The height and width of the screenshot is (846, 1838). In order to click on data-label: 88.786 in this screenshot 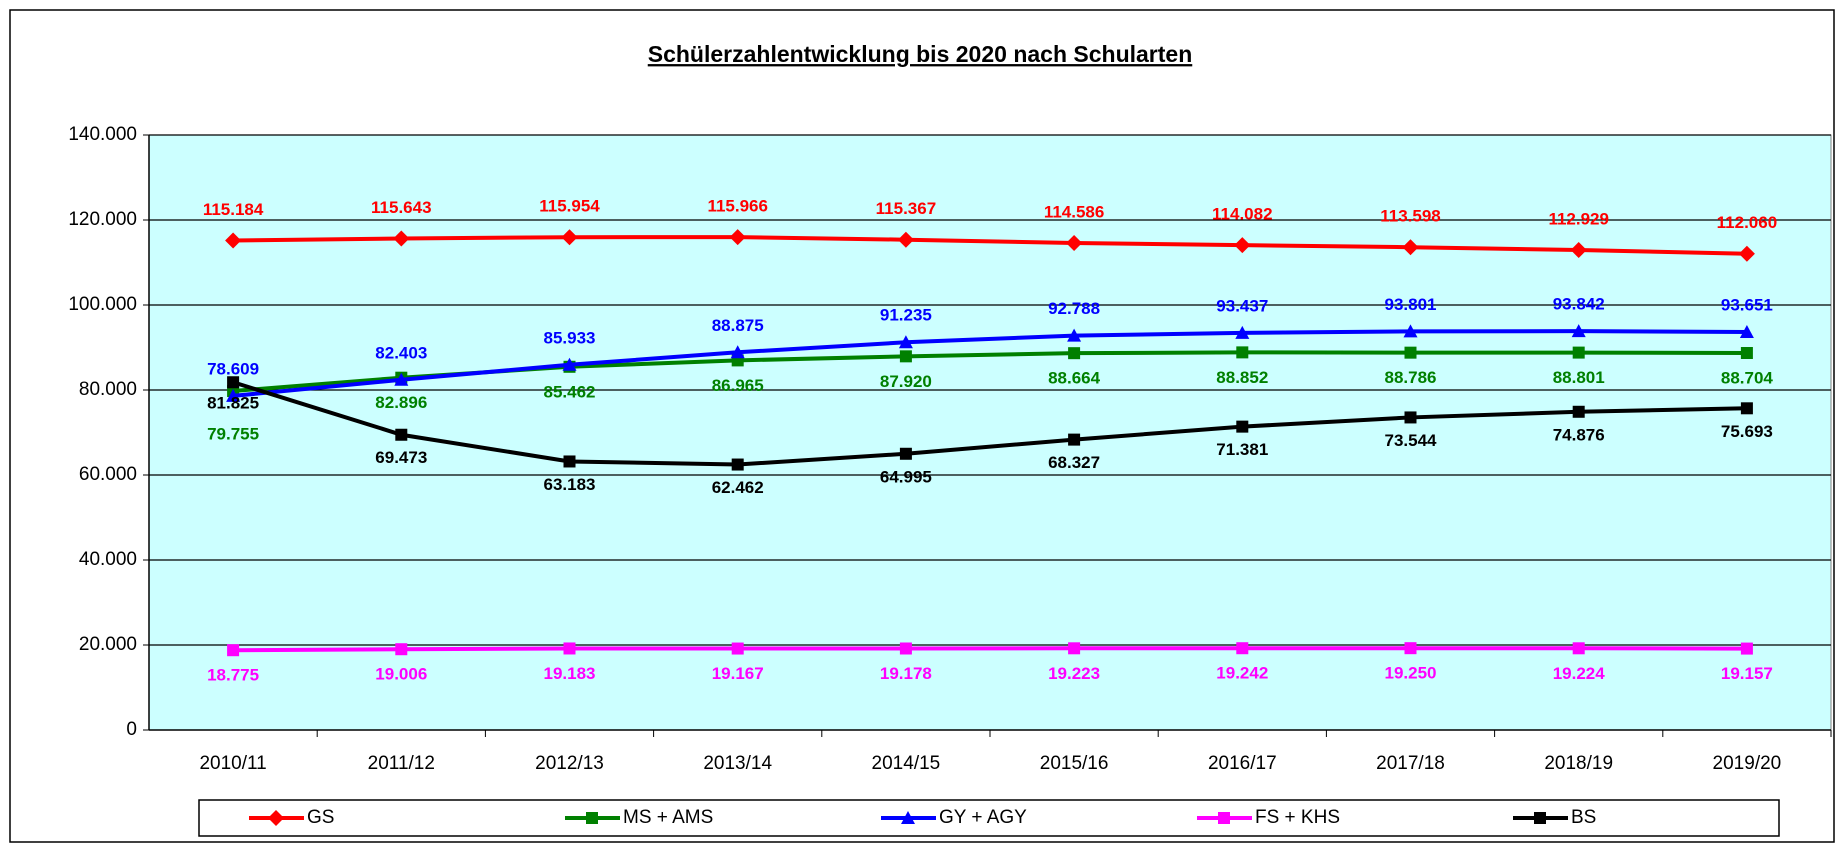, I will do `click(1411, 377)`.